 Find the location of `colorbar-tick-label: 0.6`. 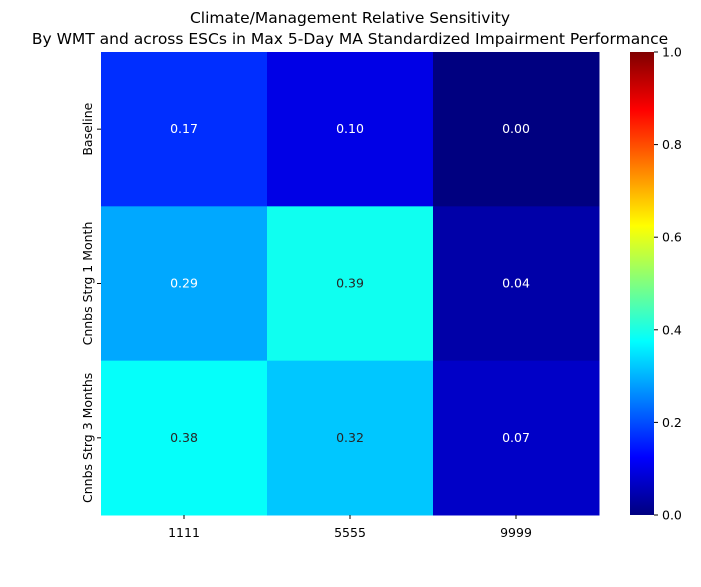

colorbar-tick-label: 0.6 is located at coordinates (672, 237).